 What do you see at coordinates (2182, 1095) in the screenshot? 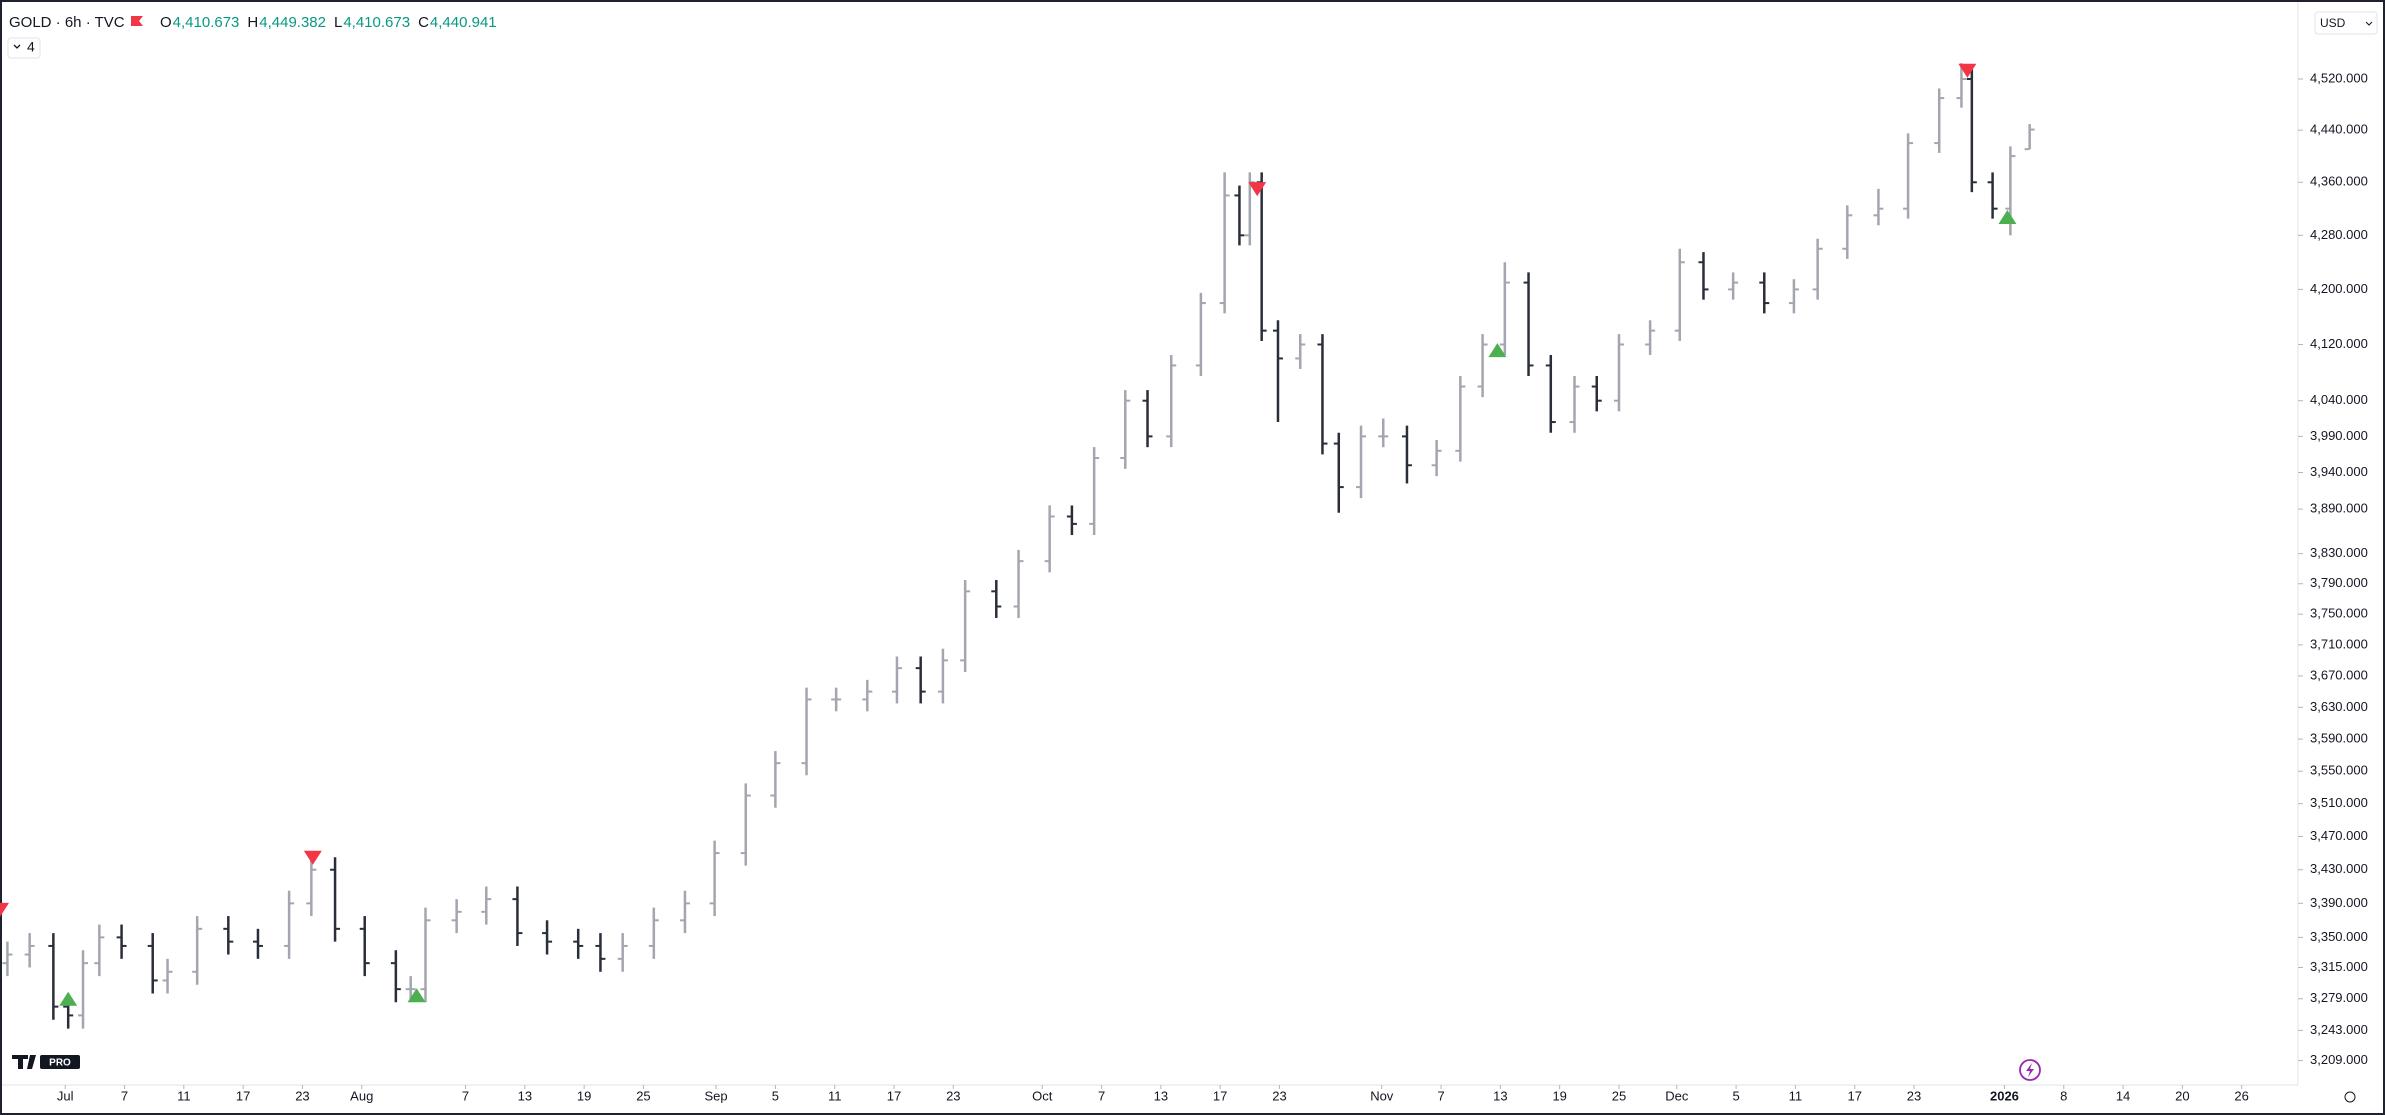
I see `x-tick-label: 20` at bounding box center [2182, 1095].